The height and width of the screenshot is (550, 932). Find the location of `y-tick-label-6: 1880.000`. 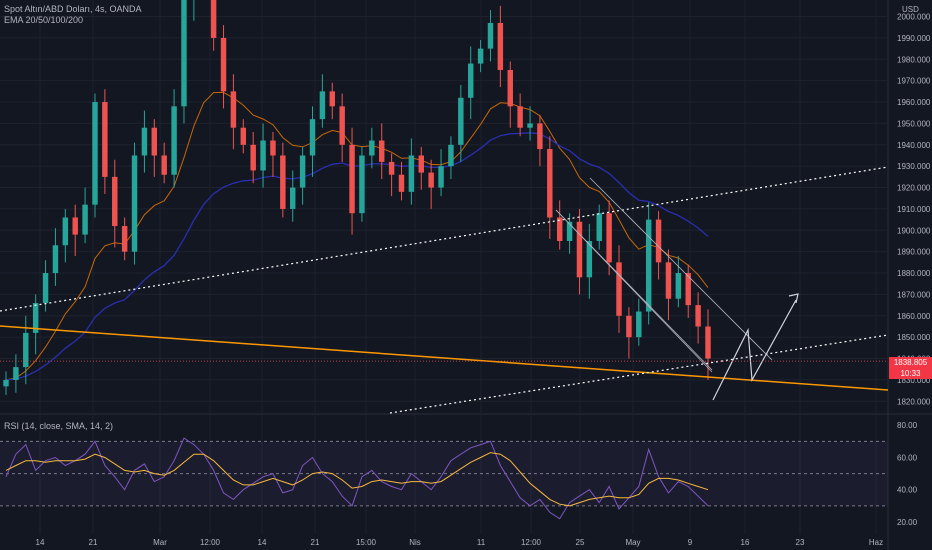

y-tick-label-6: 1880.000 is located at coordinates (914, 273).